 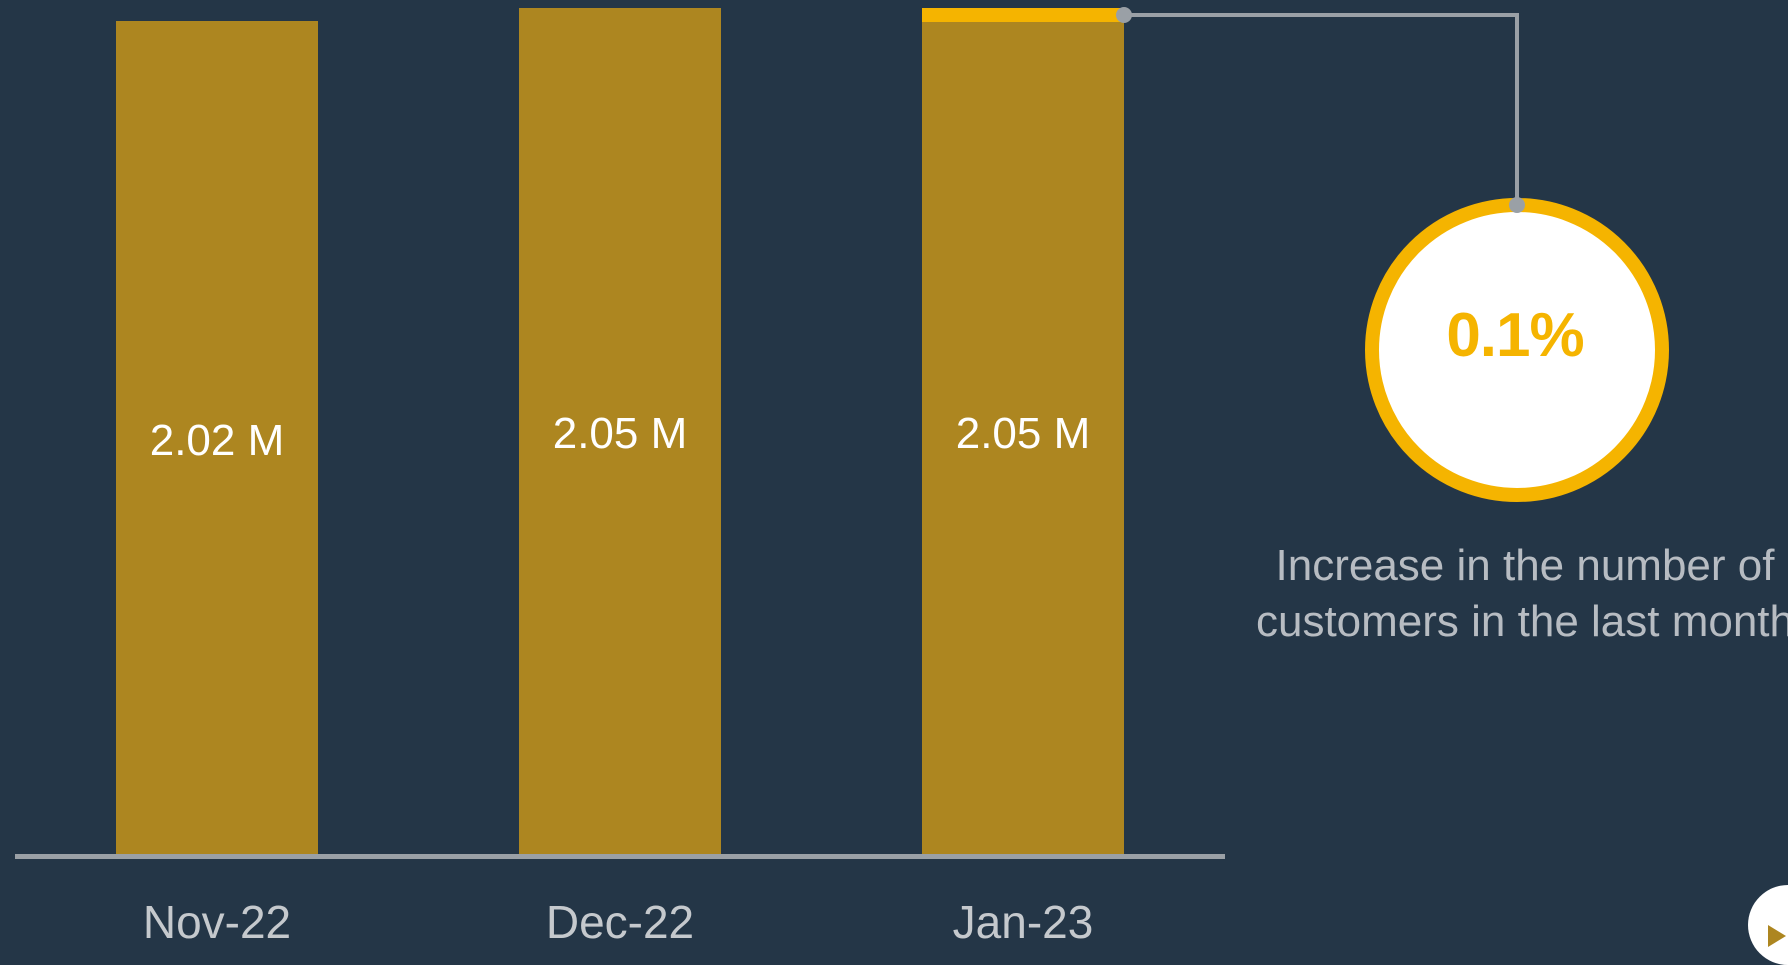 I want to click on connector-dot-start, so click(x=1124, y=15).